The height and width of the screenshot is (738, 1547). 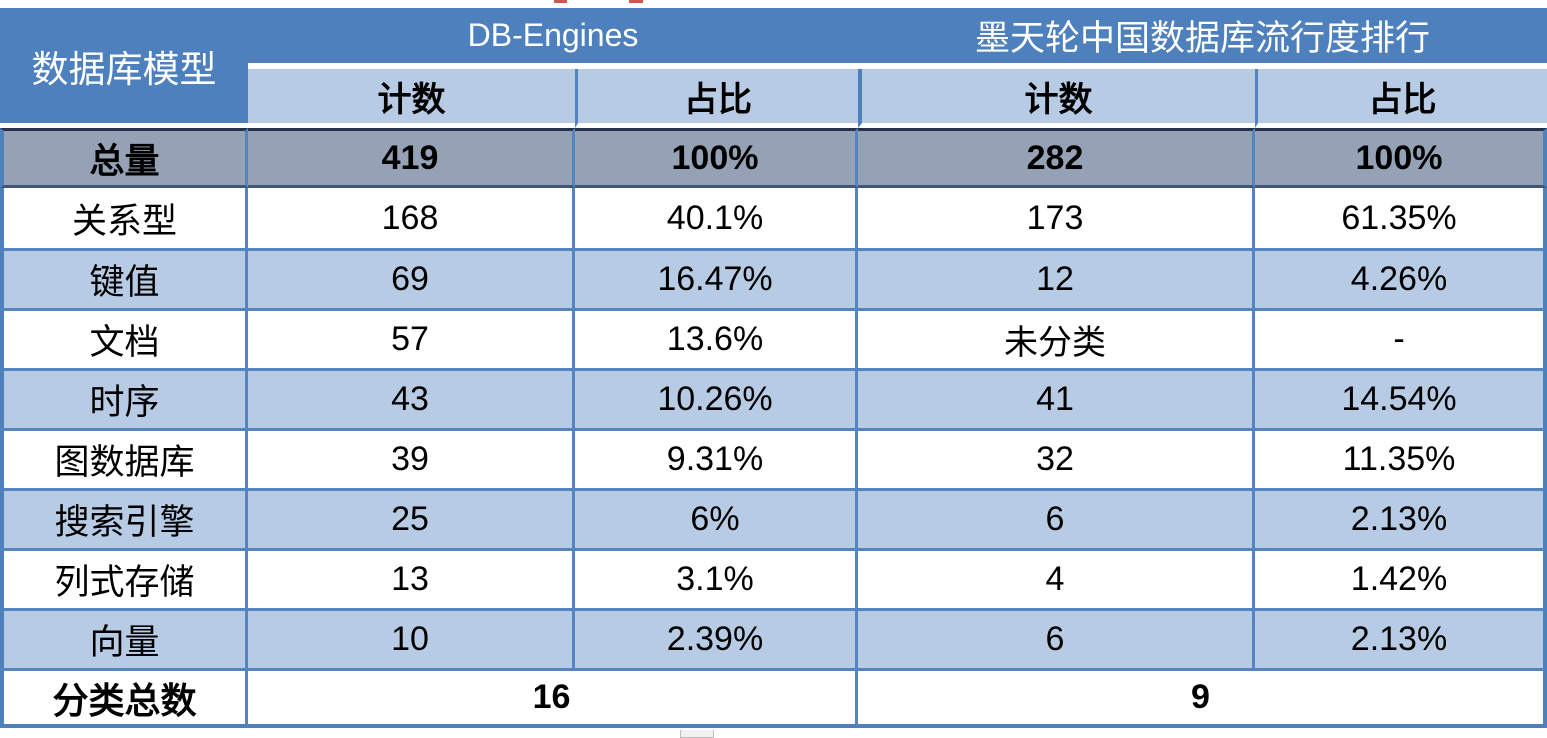 What do you see at coordinates (716, 578) in the screenshot?
I see `cell-value: 3.1%` at bounding box center [716, 578].